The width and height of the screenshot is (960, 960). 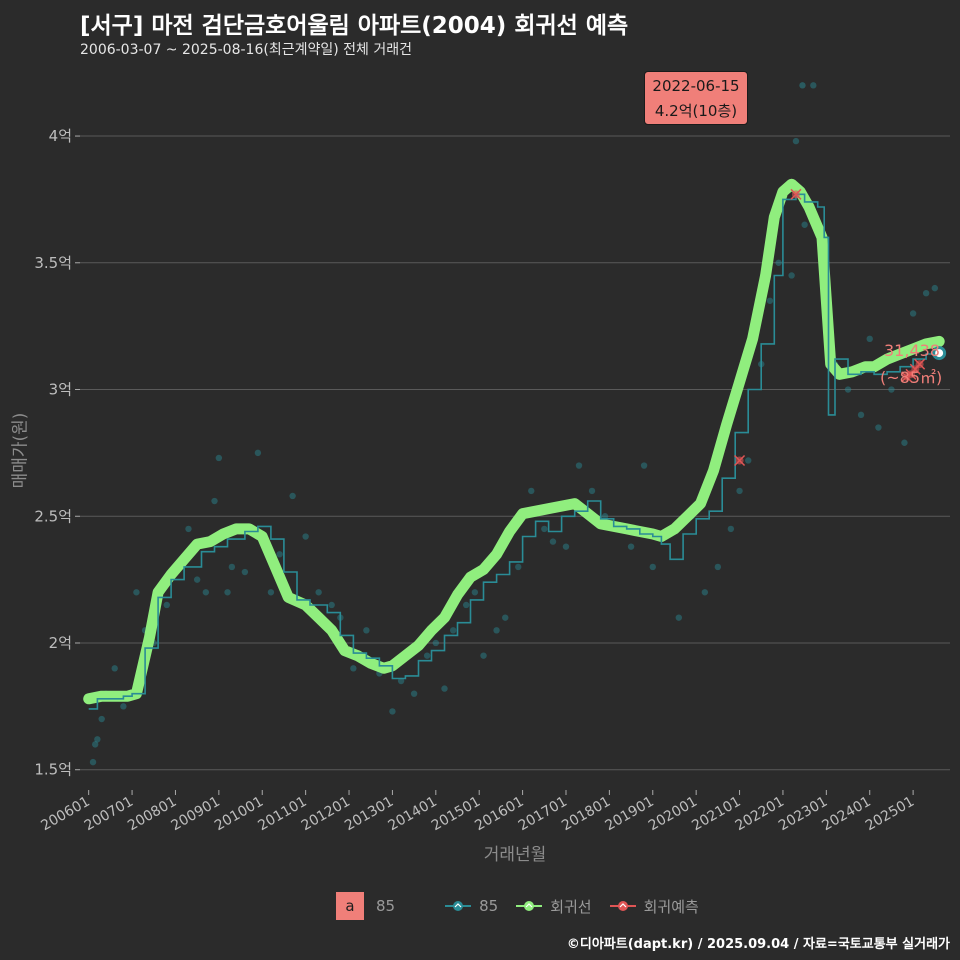 What do you see at coordinates (760, 814) in the screenshot?
I see `x-tick-label: 202201` at bounding box center [760, 814].